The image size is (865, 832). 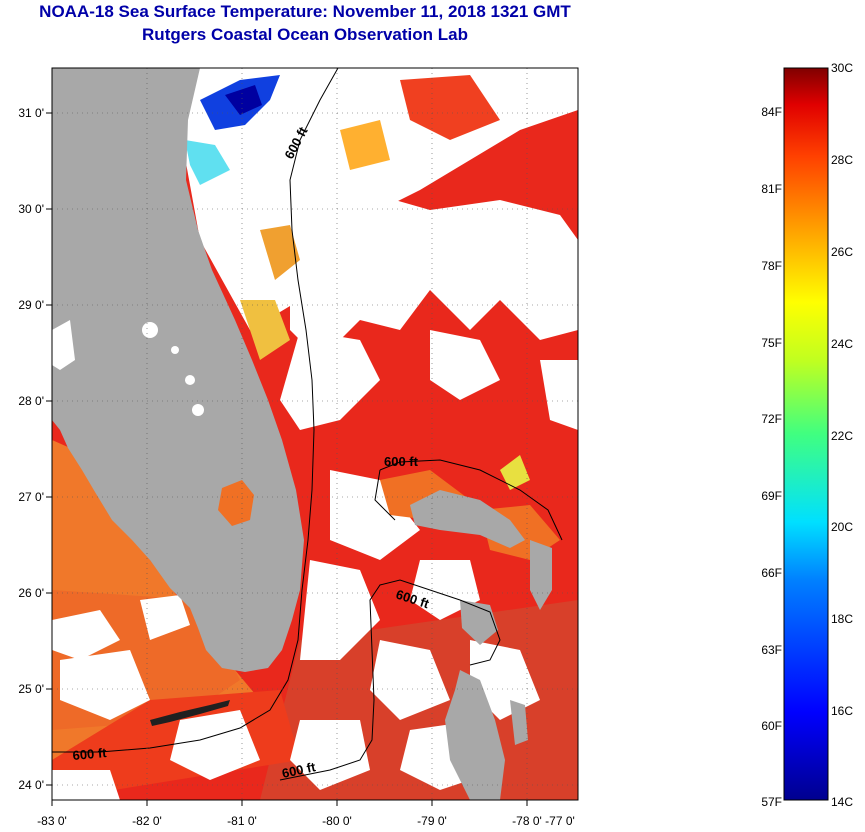 What do you see at coordinates (771, 189) in the screenshot?
I see `colorbar-fahrenheit-label: 81F` at bounding box center [771, 189].